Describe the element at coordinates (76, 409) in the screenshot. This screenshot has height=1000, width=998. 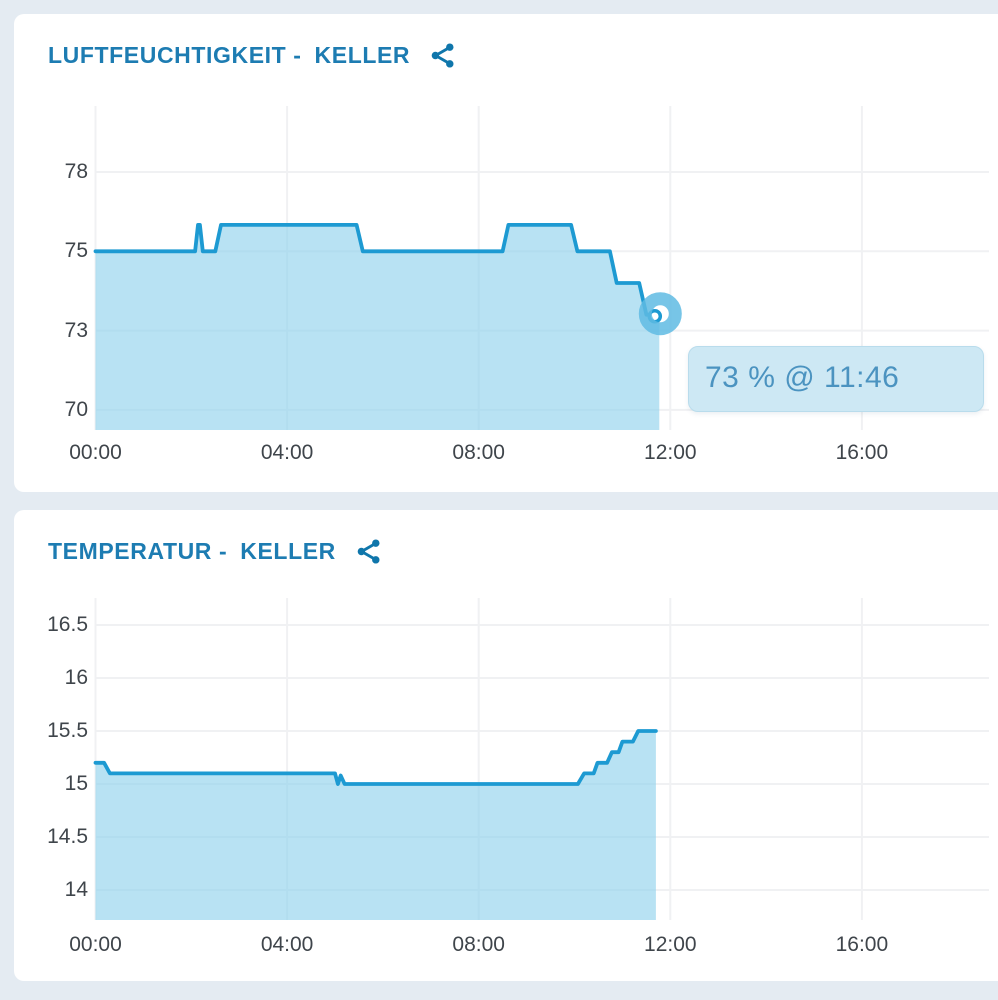
I see `y-tick-label: 70` at that location.